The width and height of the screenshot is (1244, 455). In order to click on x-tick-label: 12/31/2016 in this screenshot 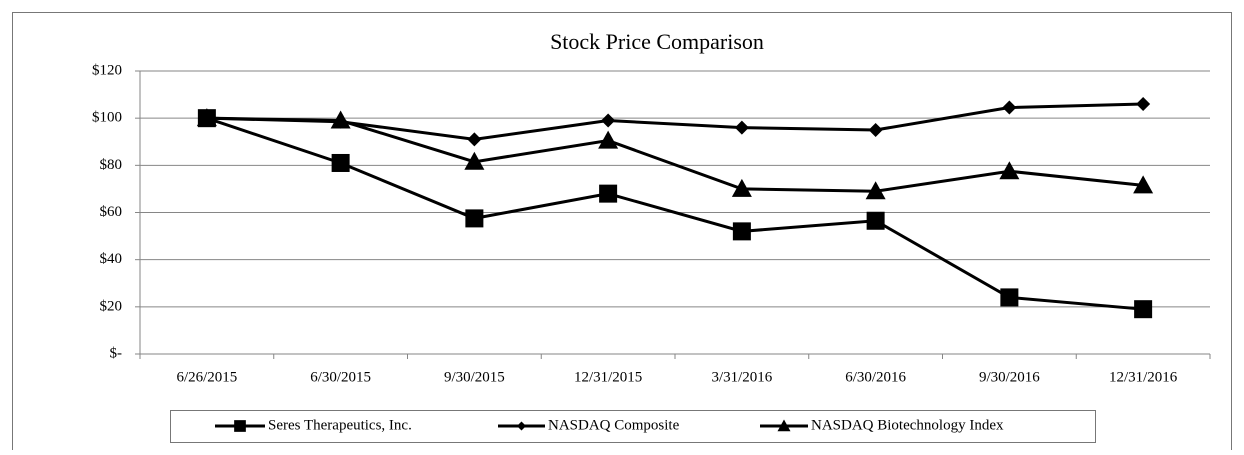, I will do `click(1143, 377)`.